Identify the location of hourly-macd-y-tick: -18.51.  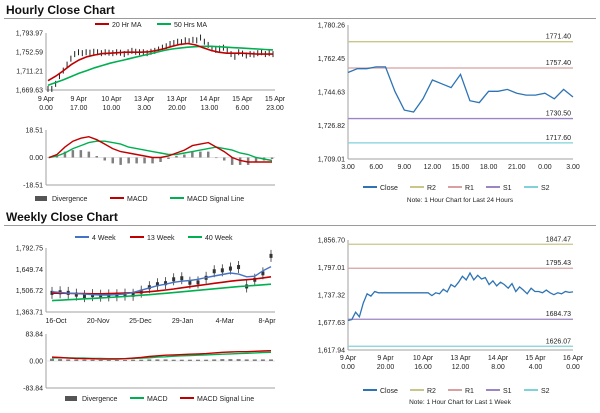
(33, 186).